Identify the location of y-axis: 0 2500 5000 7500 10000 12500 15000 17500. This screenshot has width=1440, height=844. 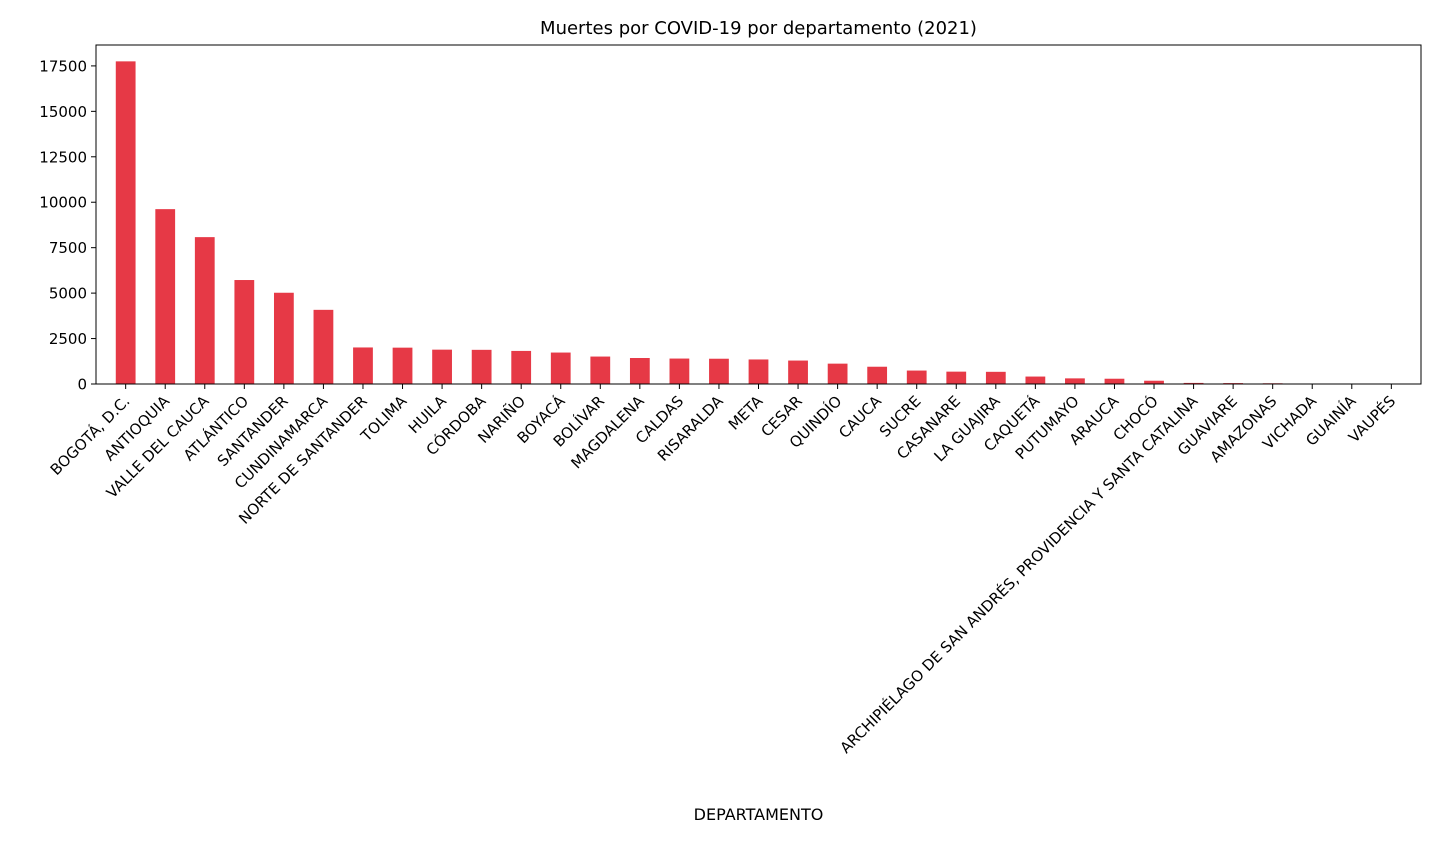
(67, 225).